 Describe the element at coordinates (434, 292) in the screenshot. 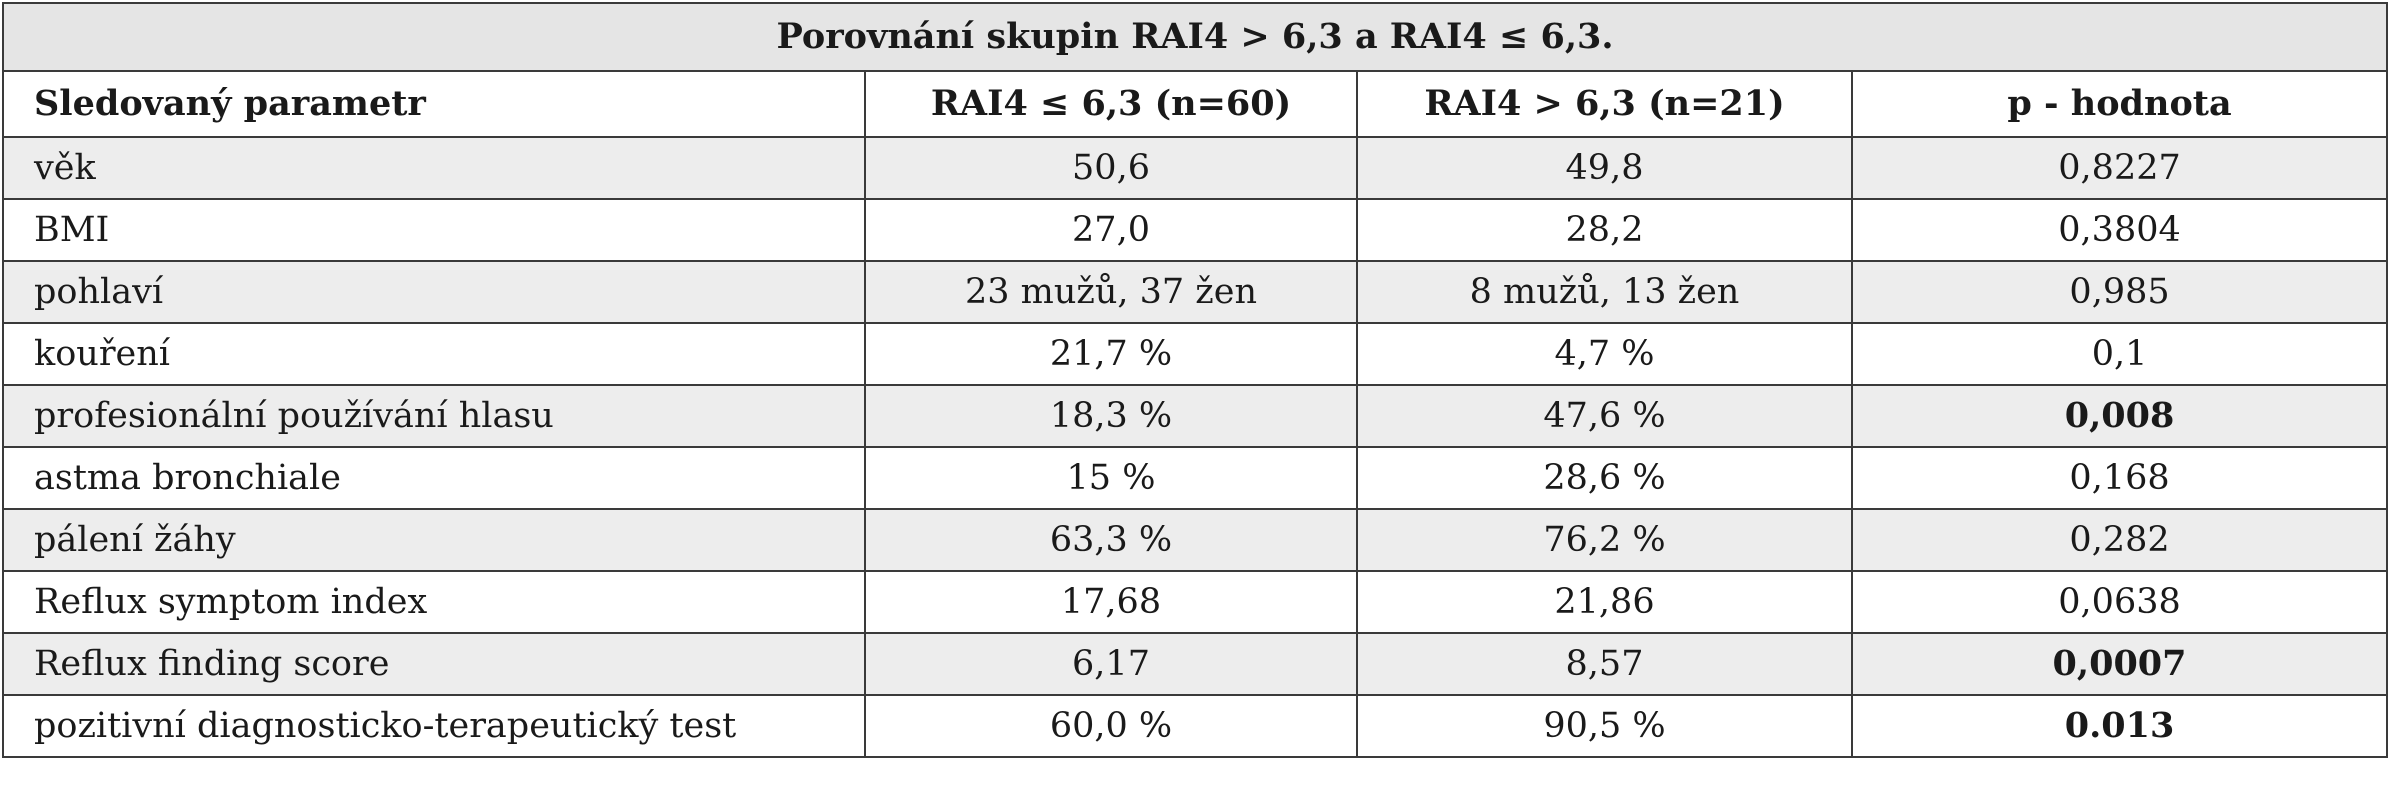

I see `cell-parameter: pohlaví` at that location.